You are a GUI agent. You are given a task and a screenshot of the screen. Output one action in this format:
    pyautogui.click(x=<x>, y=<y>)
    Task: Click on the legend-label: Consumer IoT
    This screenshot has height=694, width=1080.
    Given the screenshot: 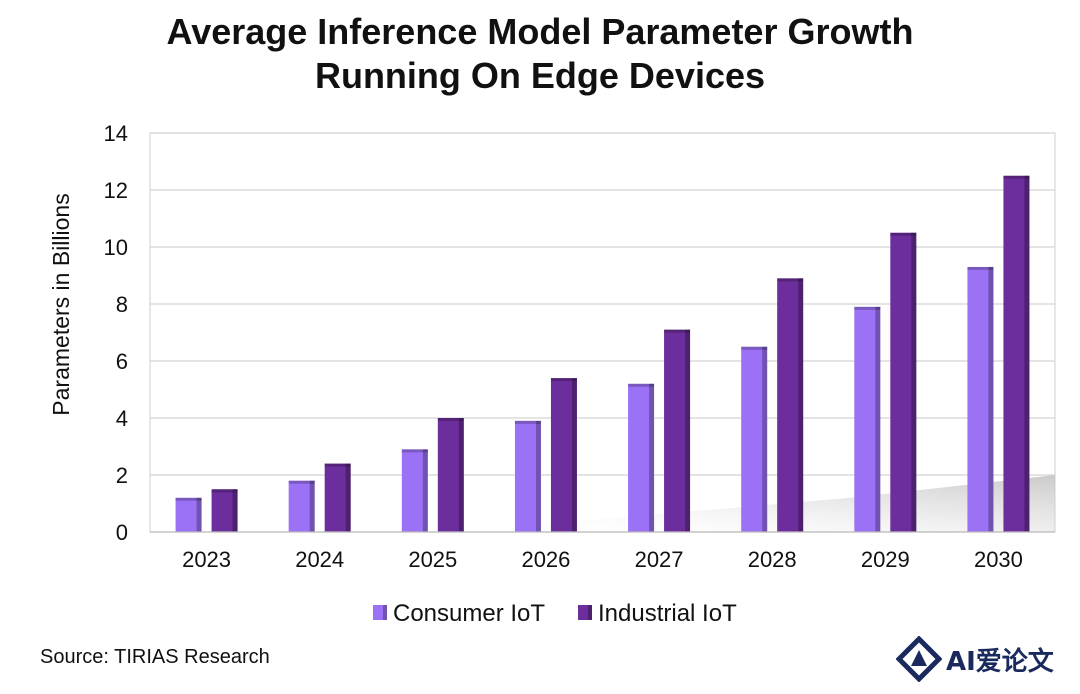 What is the action you would take?
    pyautogui.click(x=469, y=613)
    